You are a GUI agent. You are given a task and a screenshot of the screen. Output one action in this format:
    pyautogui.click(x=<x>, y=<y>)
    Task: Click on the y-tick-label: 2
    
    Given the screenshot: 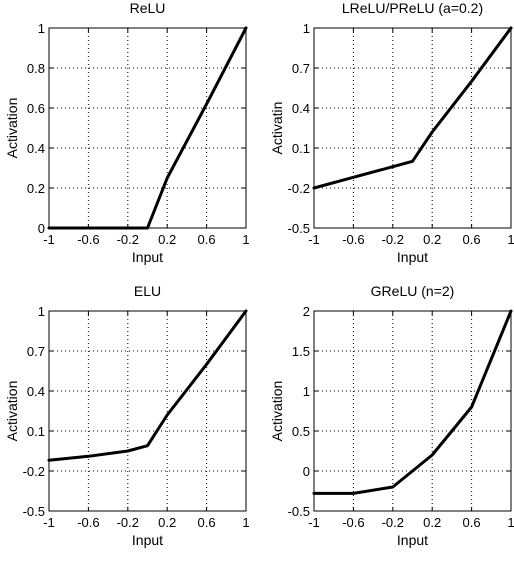 What is the action you would take?
    pyautogui.click(x=306, y=311)
    